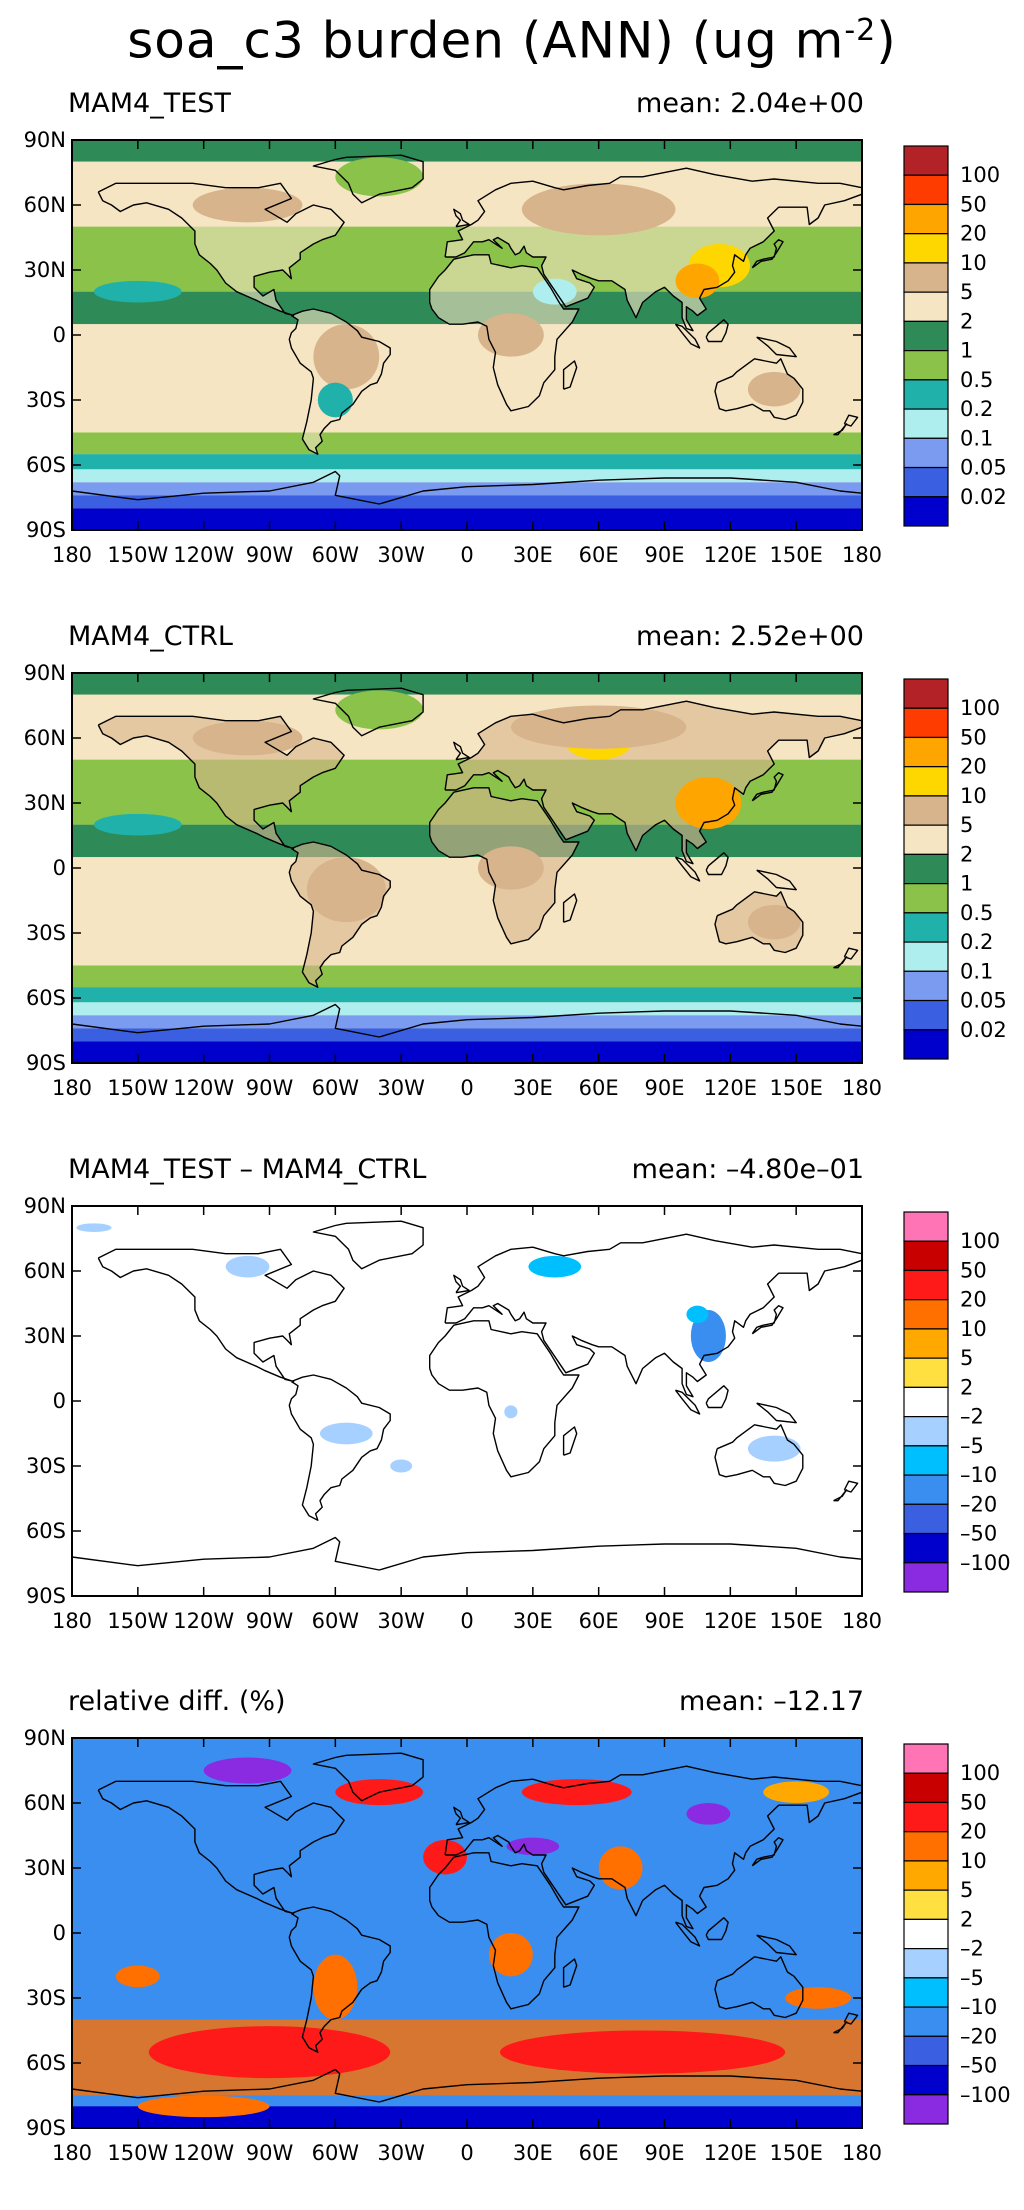 This screenshot has width=1024, height=2210. I want to click on figure-title-close: ), so click(886, 40).